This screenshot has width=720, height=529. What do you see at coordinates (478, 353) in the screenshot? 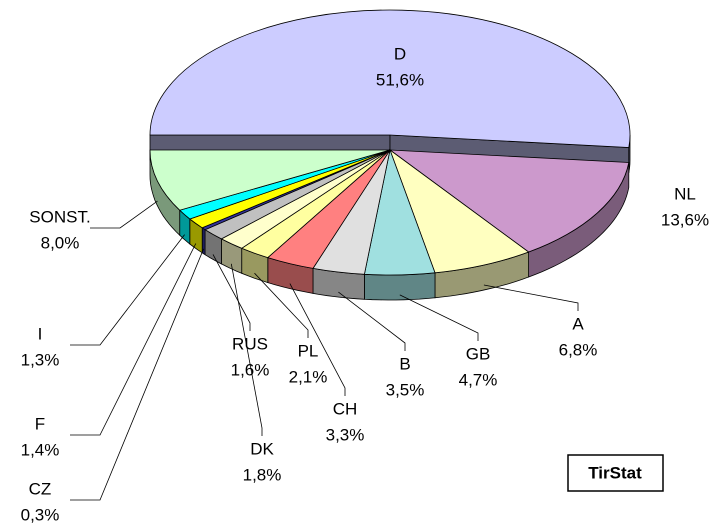
I see `slice-label: GB` at bounding box center [478, 353].